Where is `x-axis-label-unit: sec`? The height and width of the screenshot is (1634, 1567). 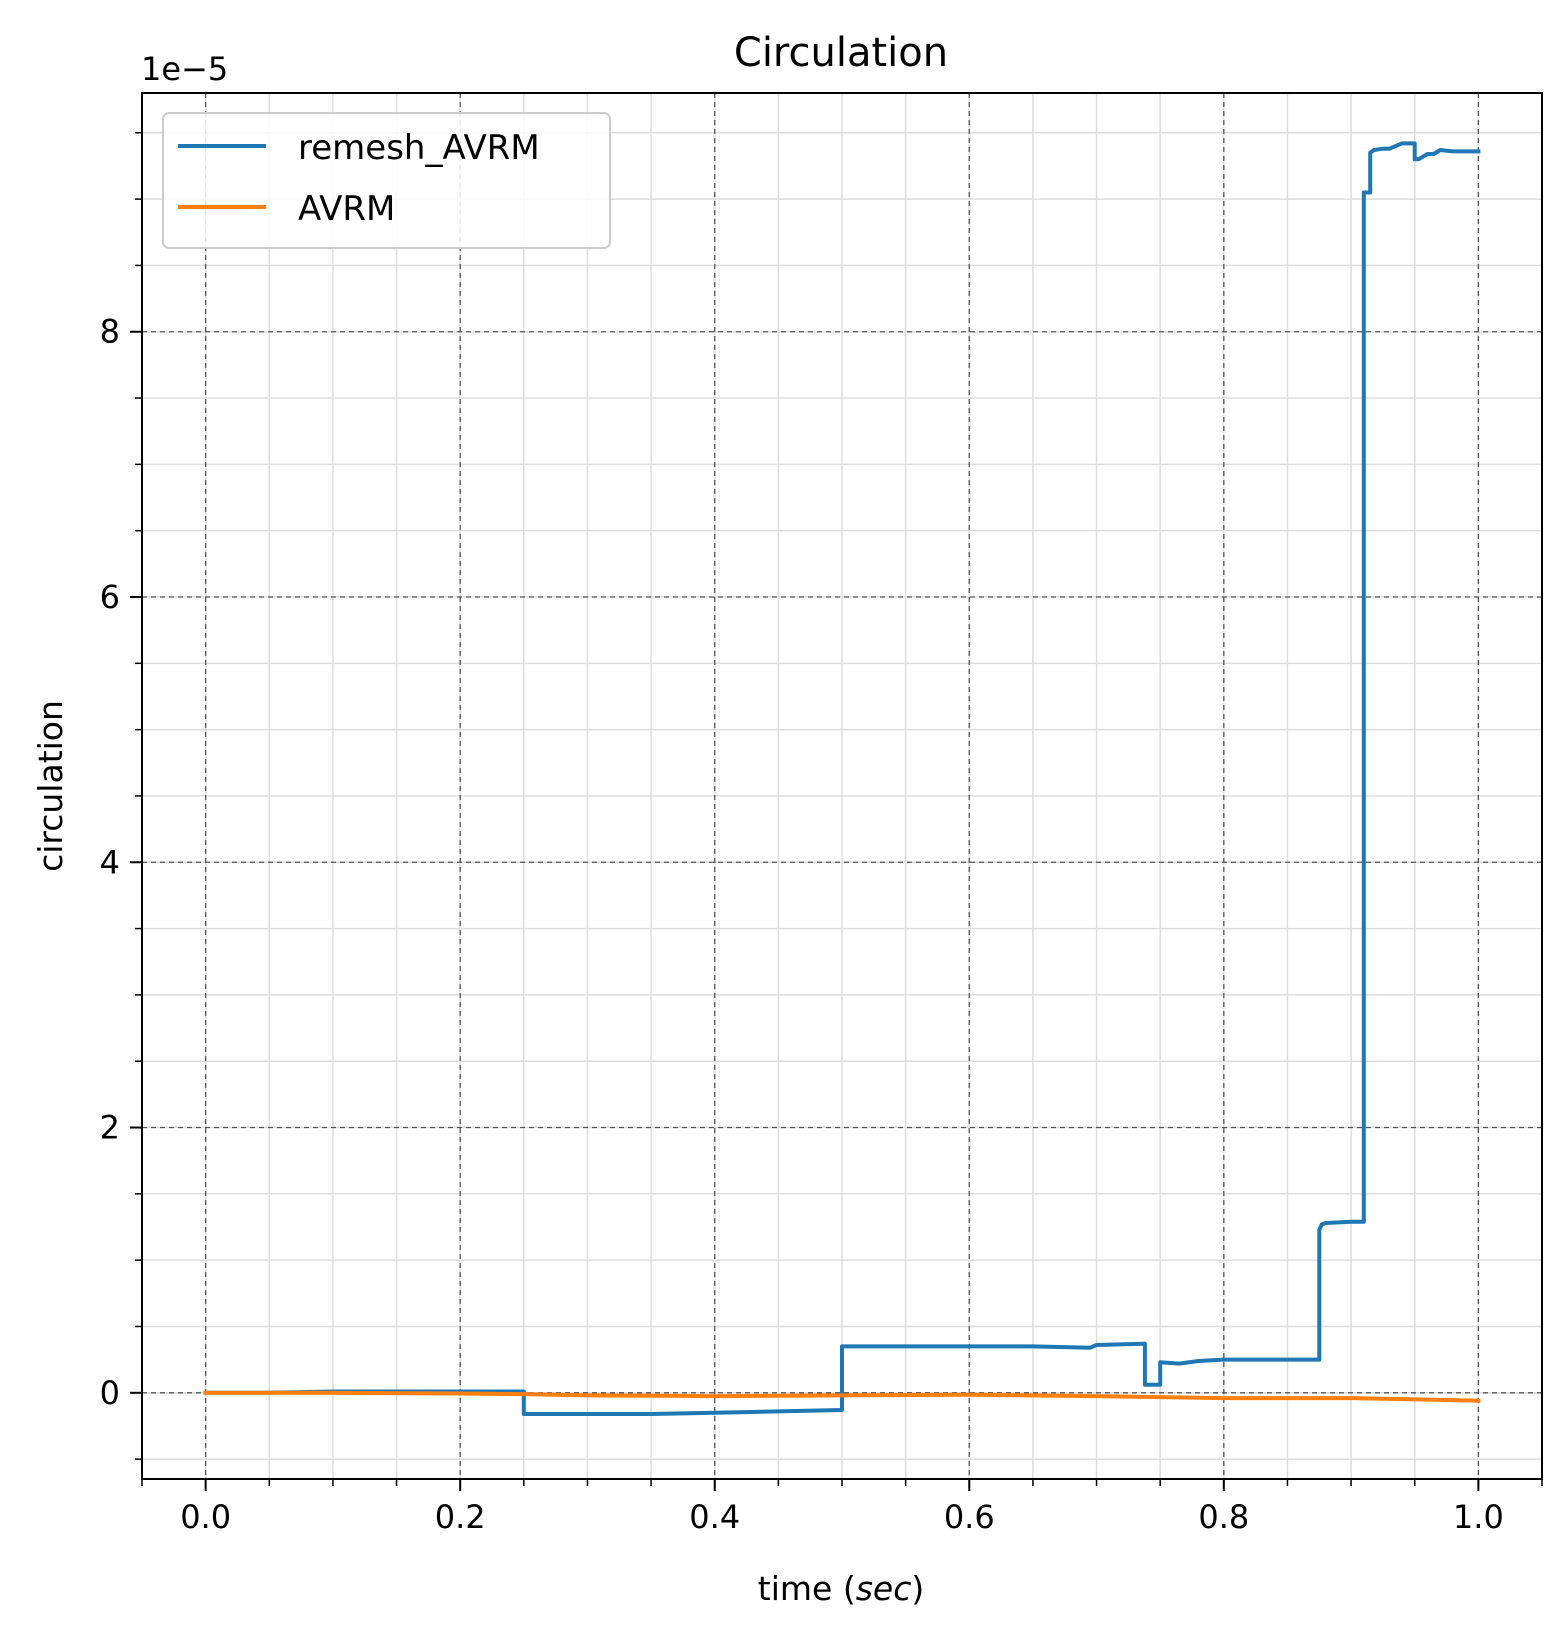 x-axis-label-unit: sec is located at coordinates (884, 1588).